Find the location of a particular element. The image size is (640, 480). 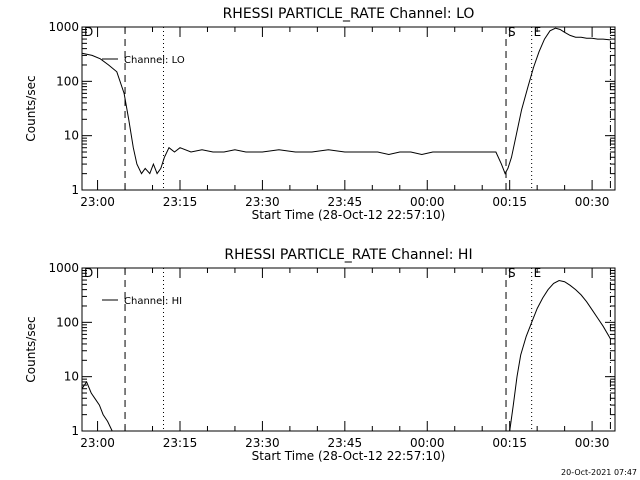

chart-title: RHESSI PARTICLE_RATE Channel: LO is located at coordinates (349, 14).